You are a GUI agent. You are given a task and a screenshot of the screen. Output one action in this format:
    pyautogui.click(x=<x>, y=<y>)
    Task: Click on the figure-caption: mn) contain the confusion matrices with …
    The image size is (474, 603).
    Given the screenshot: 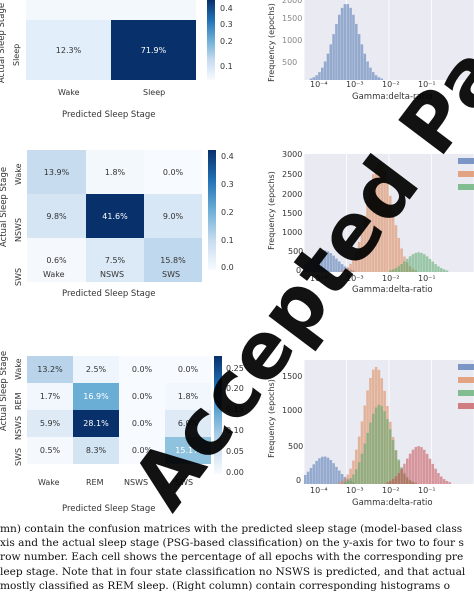 What is the action you would take?
    pyautogui.click(x=237, y=557)
    